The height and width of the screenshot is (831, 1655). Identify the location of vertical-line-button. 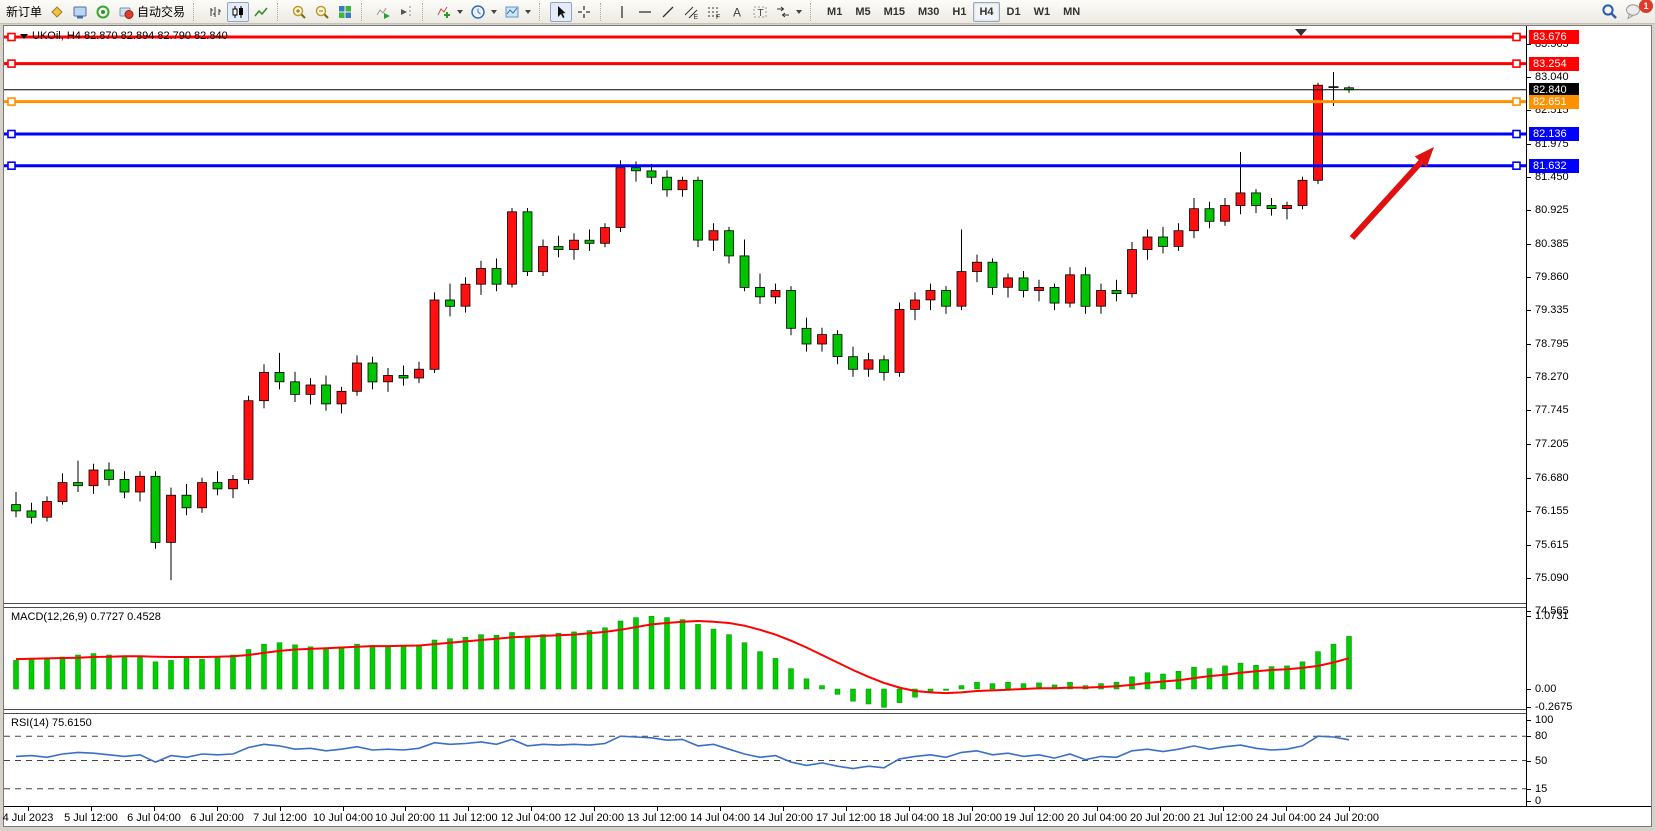
(622, 12).